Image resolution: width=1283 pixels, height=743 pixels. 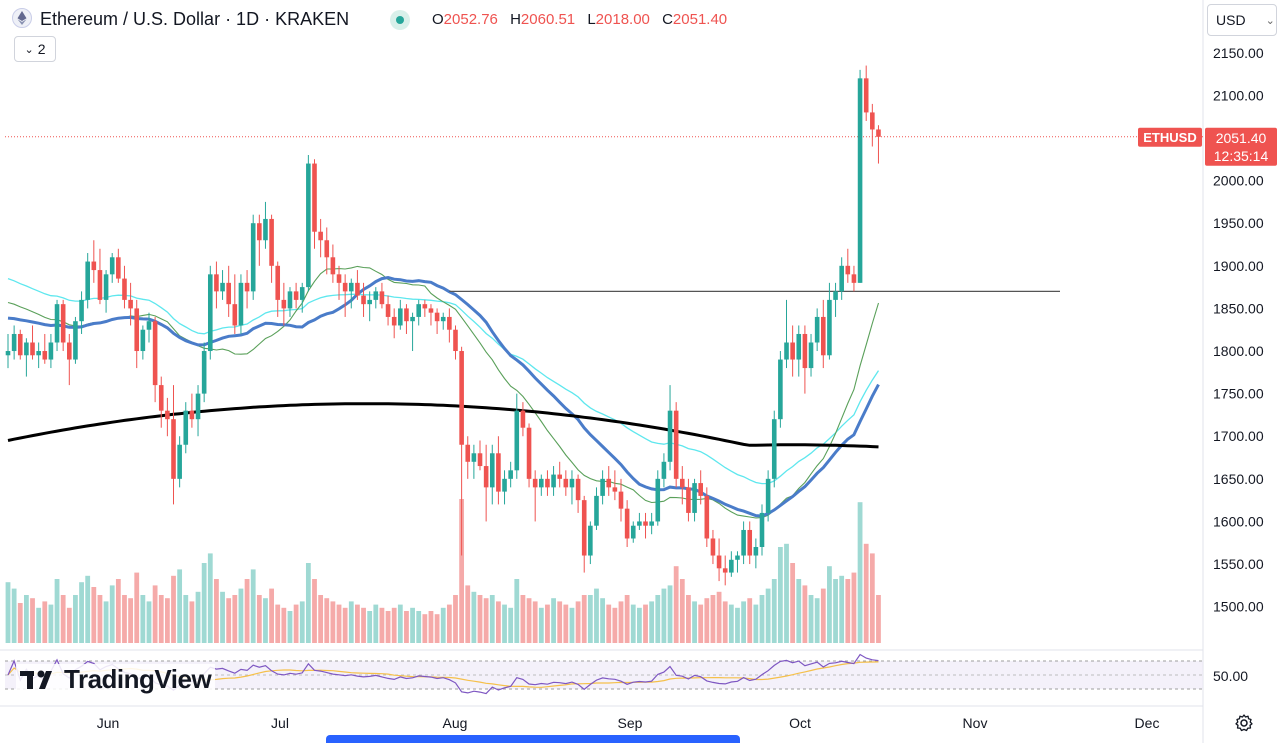 I want to click on symbol-tag-text: ETHUSD, so click(x=1169, y=137).